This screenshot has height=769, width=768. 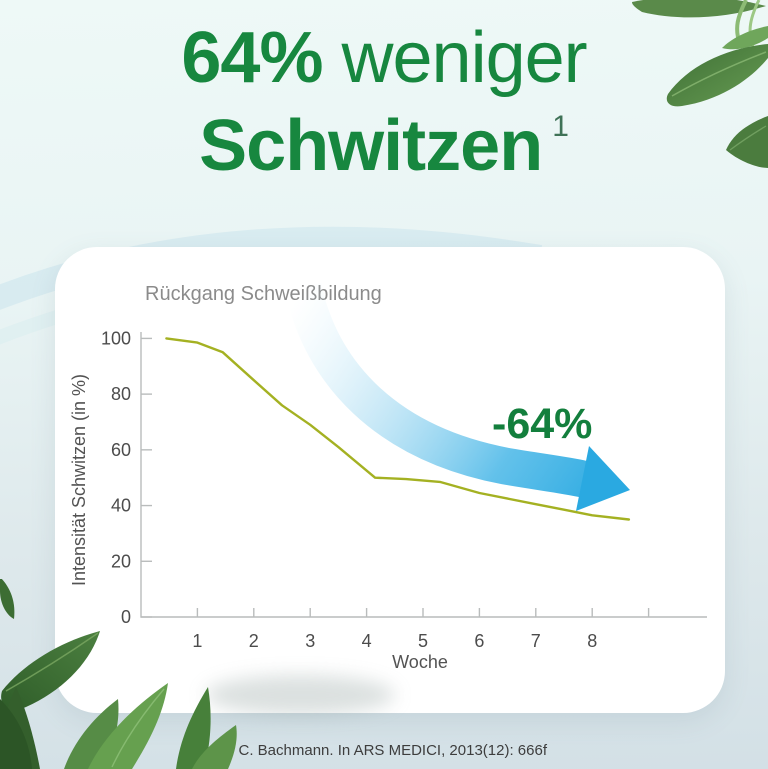 What do you see at coordinates (560, 126) in the screenshot?
I see `footnote-marker: 1` at bounding box center [560, 126].